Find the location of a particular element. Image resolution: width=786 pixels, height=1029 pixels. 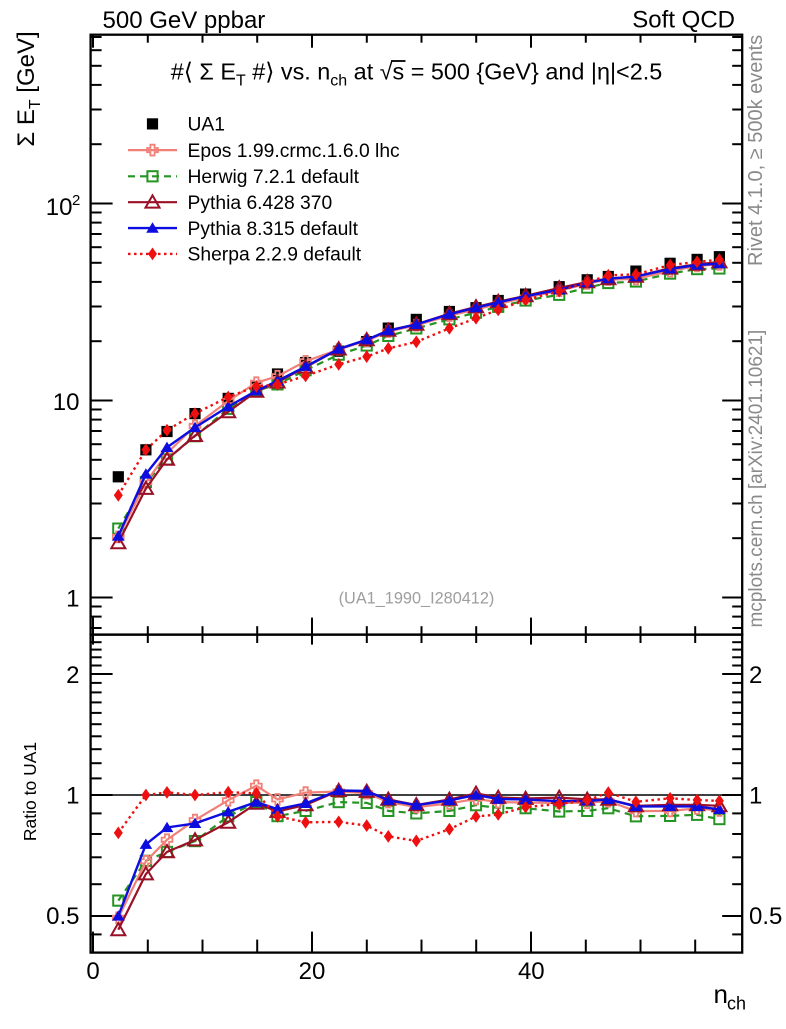

svg-text: 40 is located at coordinates (531, 971).